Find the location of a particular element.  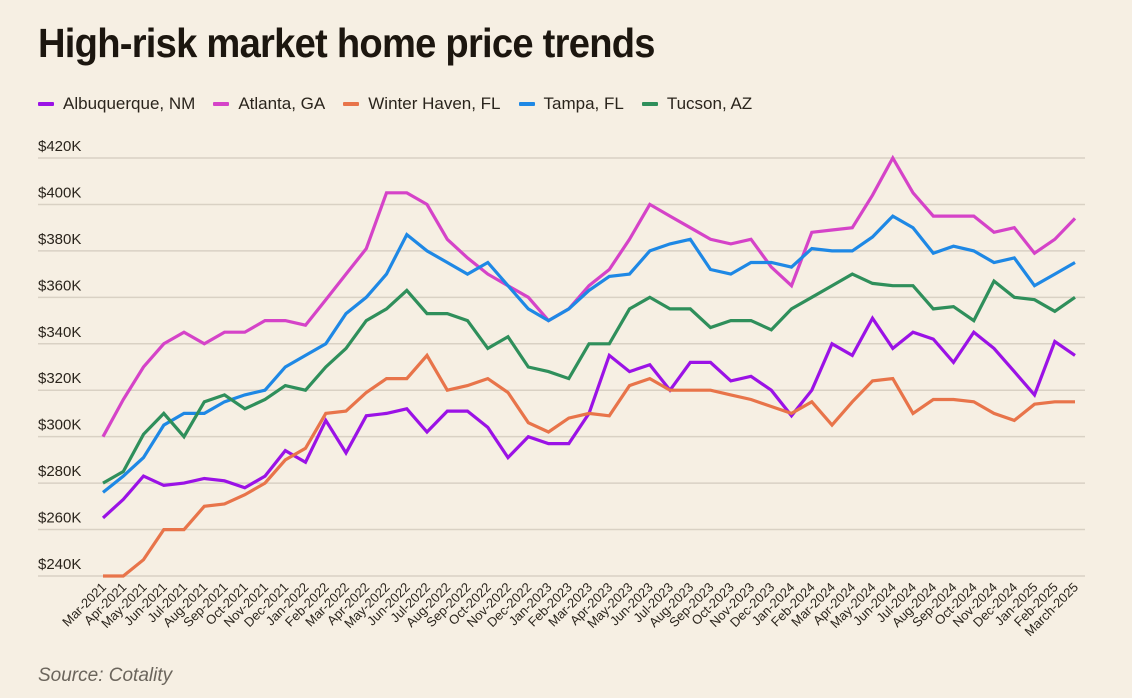

y-tick-label: $320K is located at coordinates (59, 378).